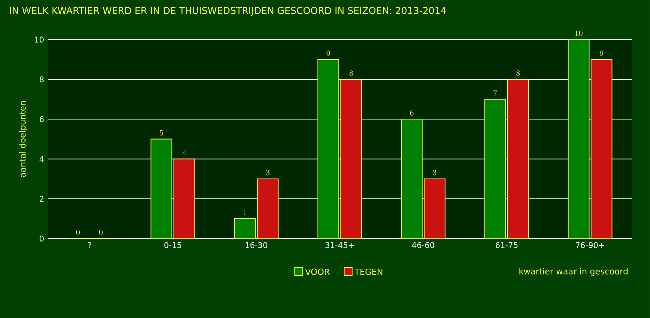  Describe the element at coordinates (368, 272) in the screenshot. I see `legend-label: TEGEN` at that location.